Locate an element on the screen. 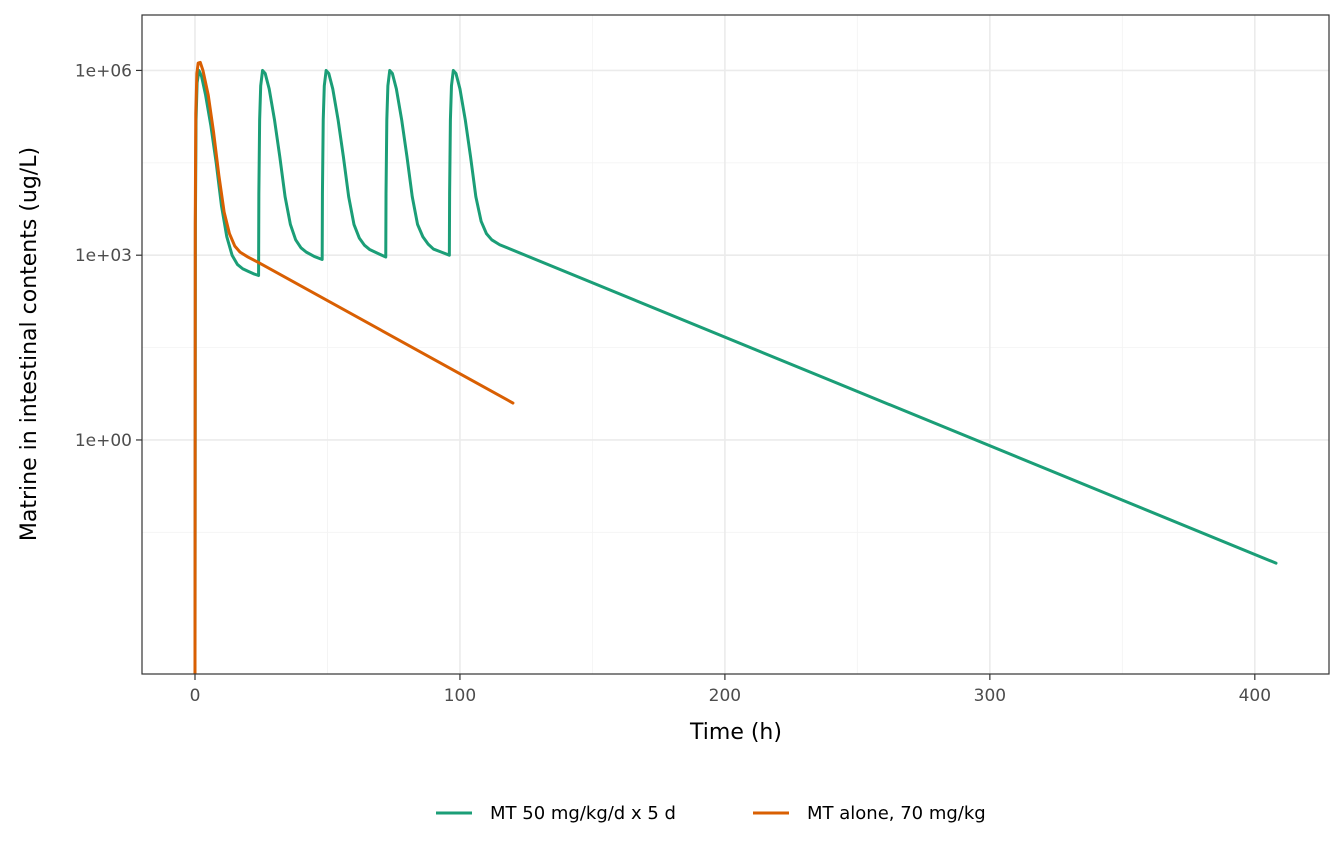 Image resolution: width=1344 pixels, height=864 pixels. y-tick-label: 1e+03 is located at coordinates (103, 256).